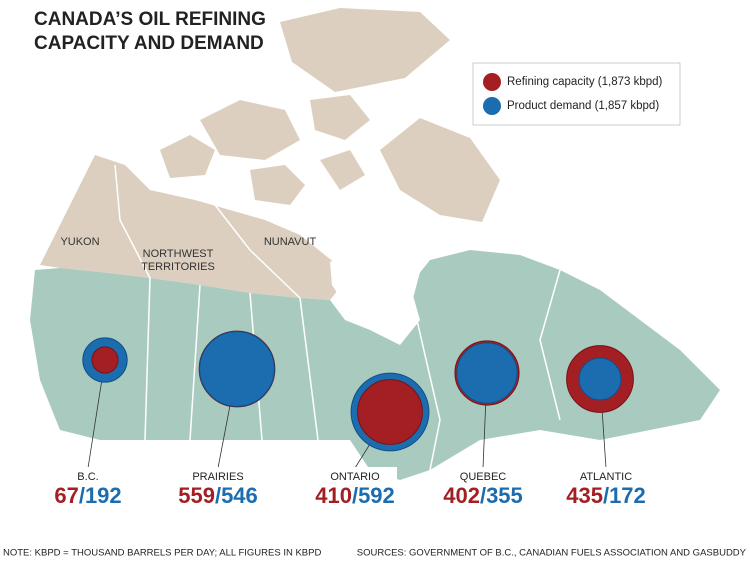  I want to click on region-name: B.C., so click(87, 477).